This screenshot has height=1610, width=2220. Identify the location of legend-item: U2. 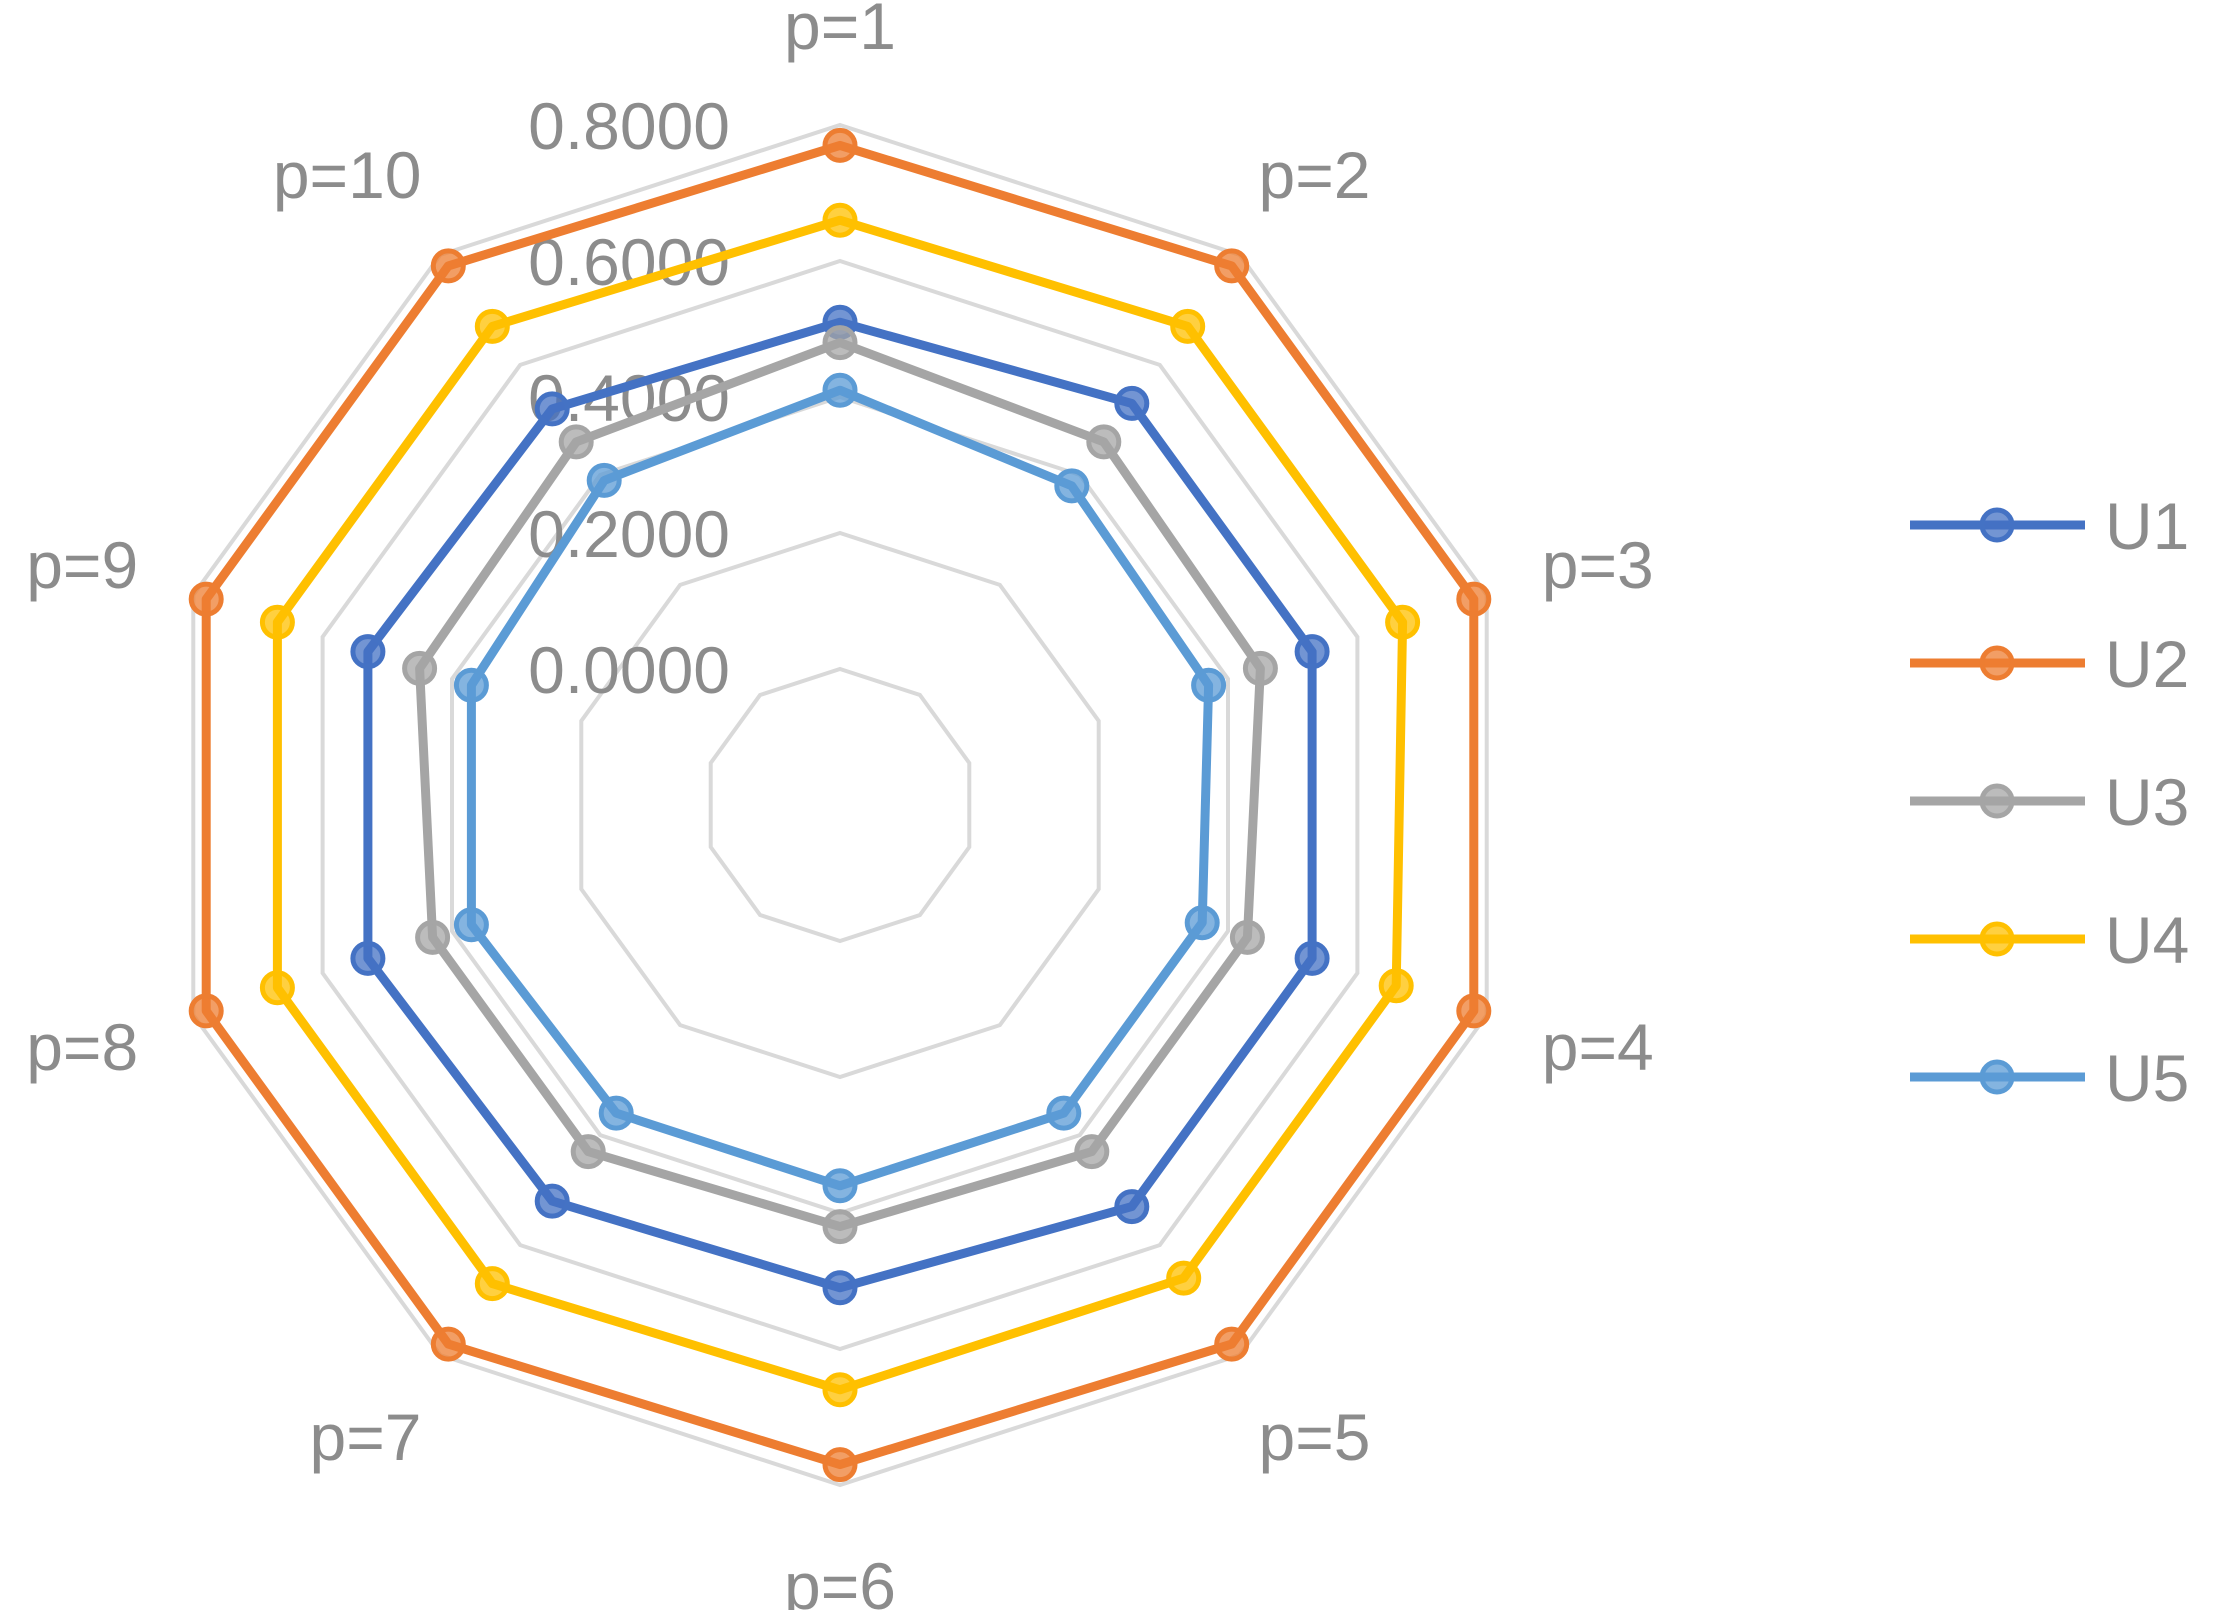
(2049, 664).